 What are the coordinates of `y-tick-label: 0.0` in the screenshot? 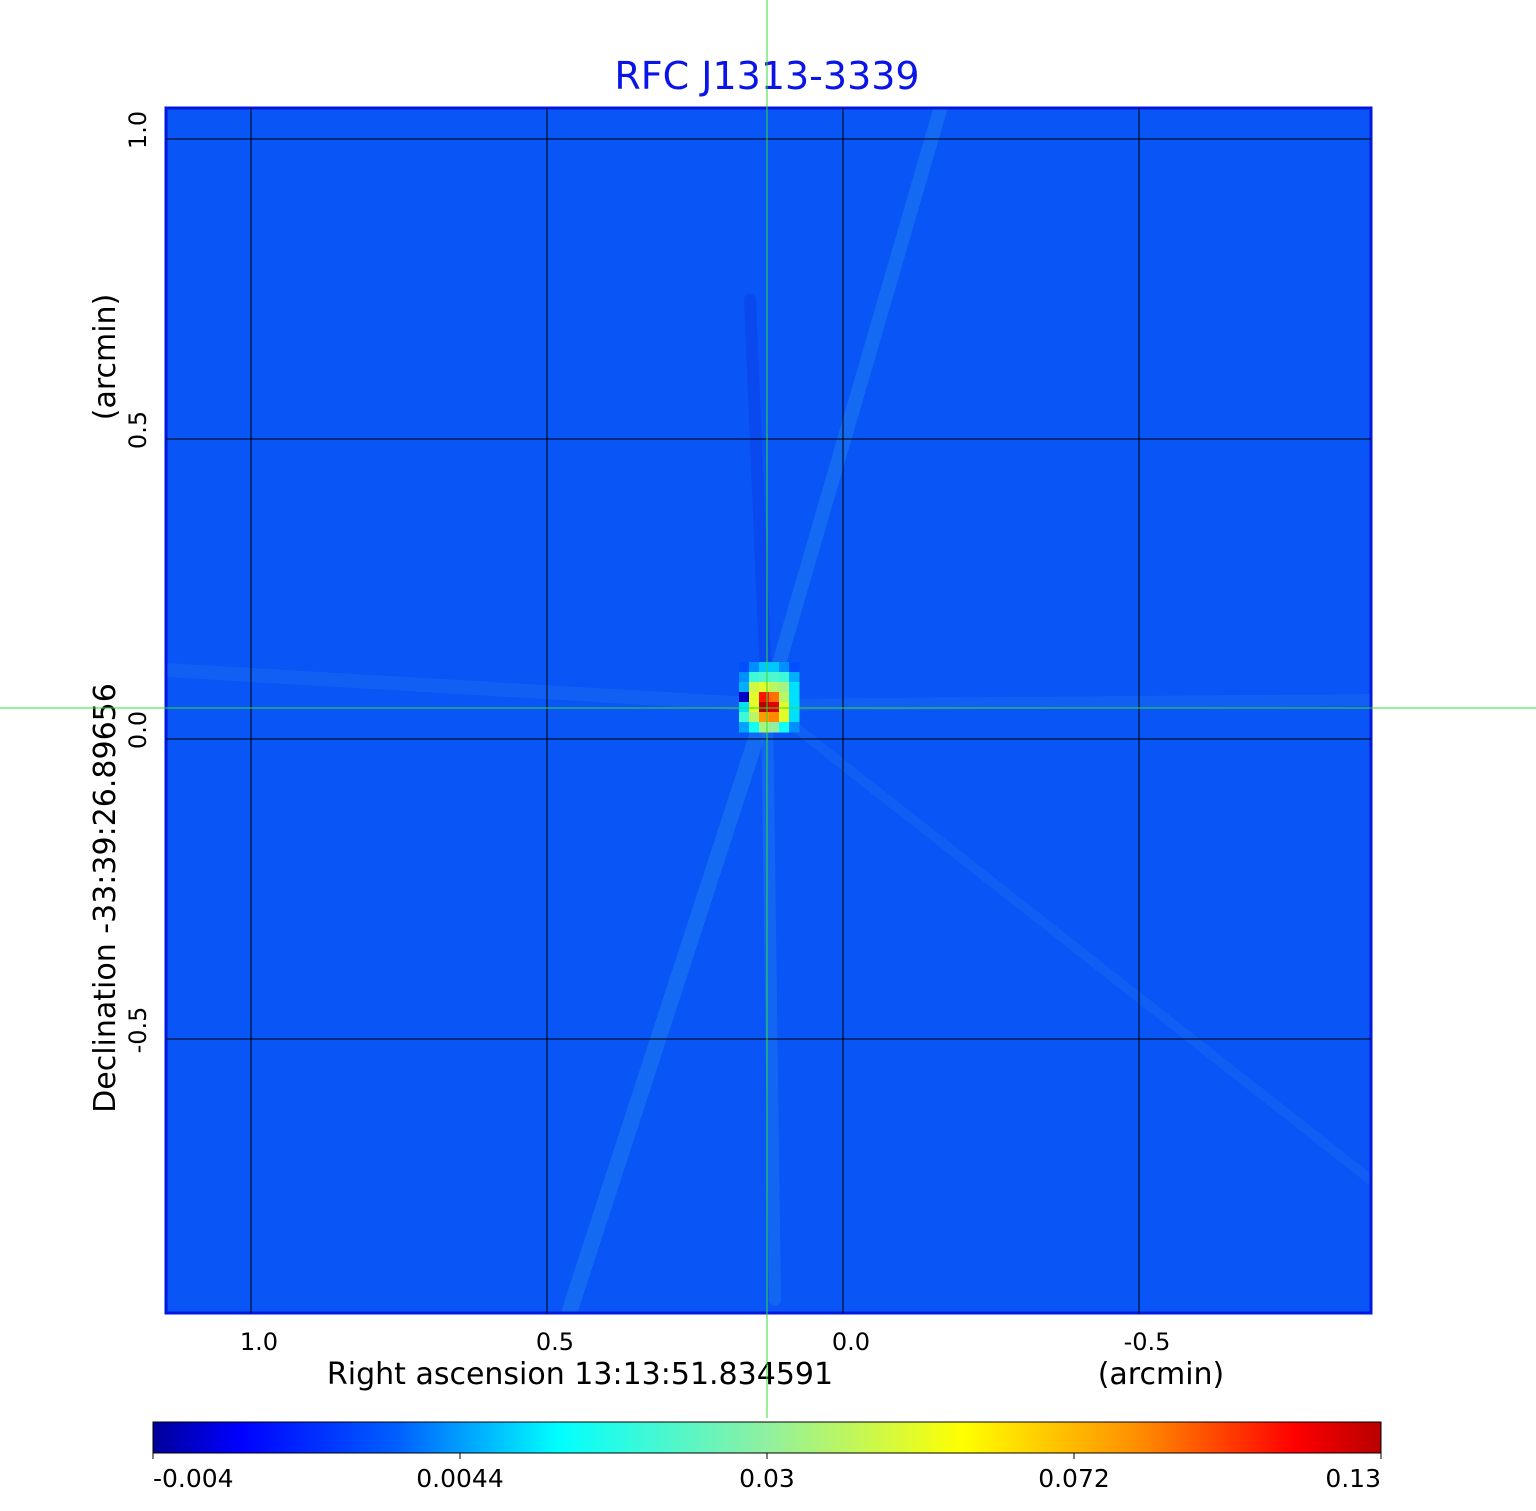 It's located at (138, 730).